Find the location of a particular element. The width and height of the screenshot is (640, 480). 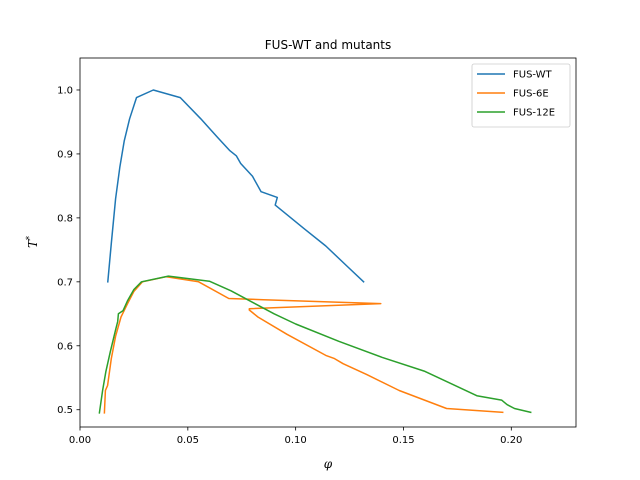

y-tick-label: 0.9 is located at coordinates (65, 154).